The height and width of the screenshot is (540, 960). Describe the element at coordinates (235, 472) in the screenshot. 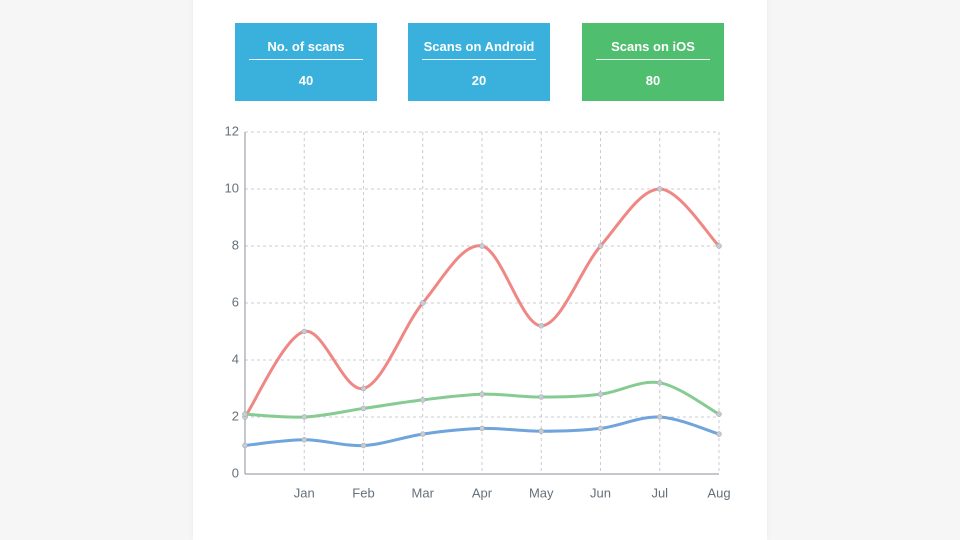

I see `y-tick-label: 0` at that location.